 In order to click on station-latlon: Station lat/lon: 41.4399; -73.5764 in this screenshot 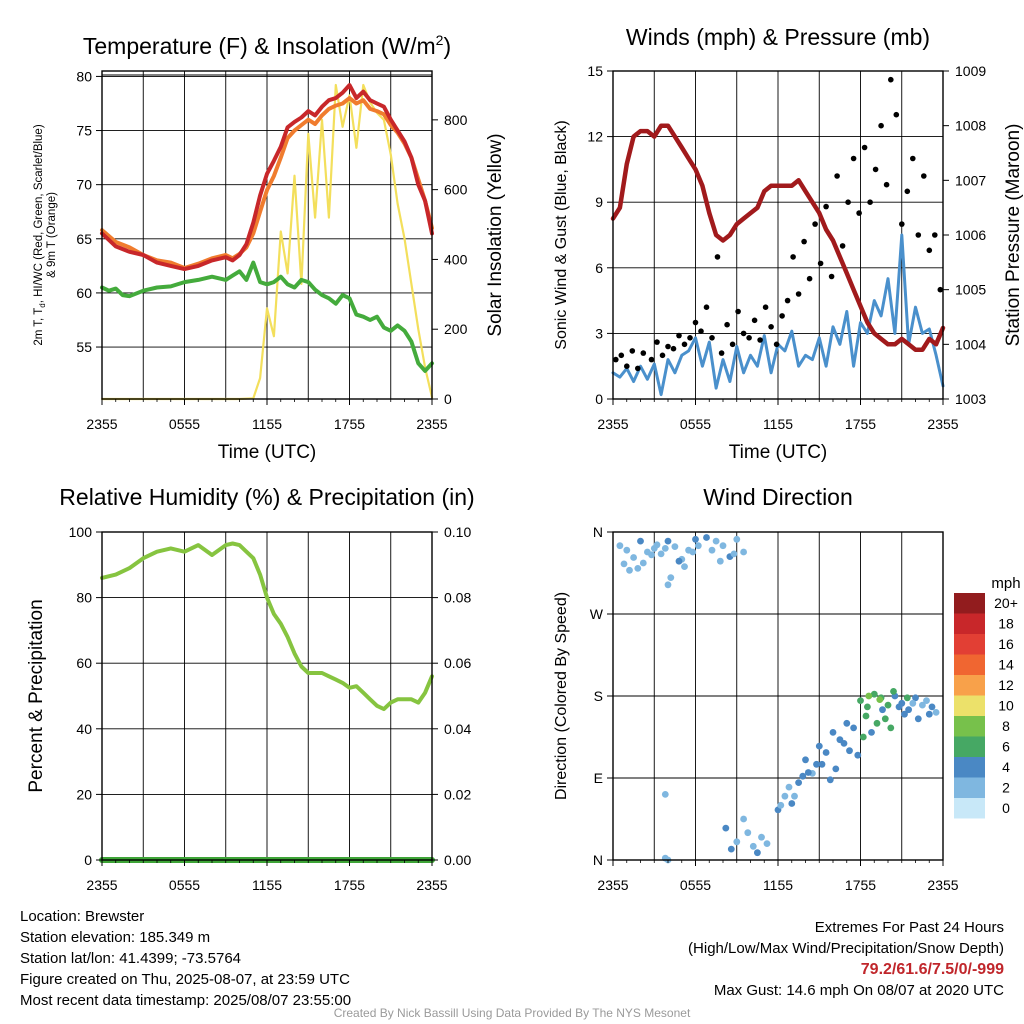, I will do `click(131, 958)`.